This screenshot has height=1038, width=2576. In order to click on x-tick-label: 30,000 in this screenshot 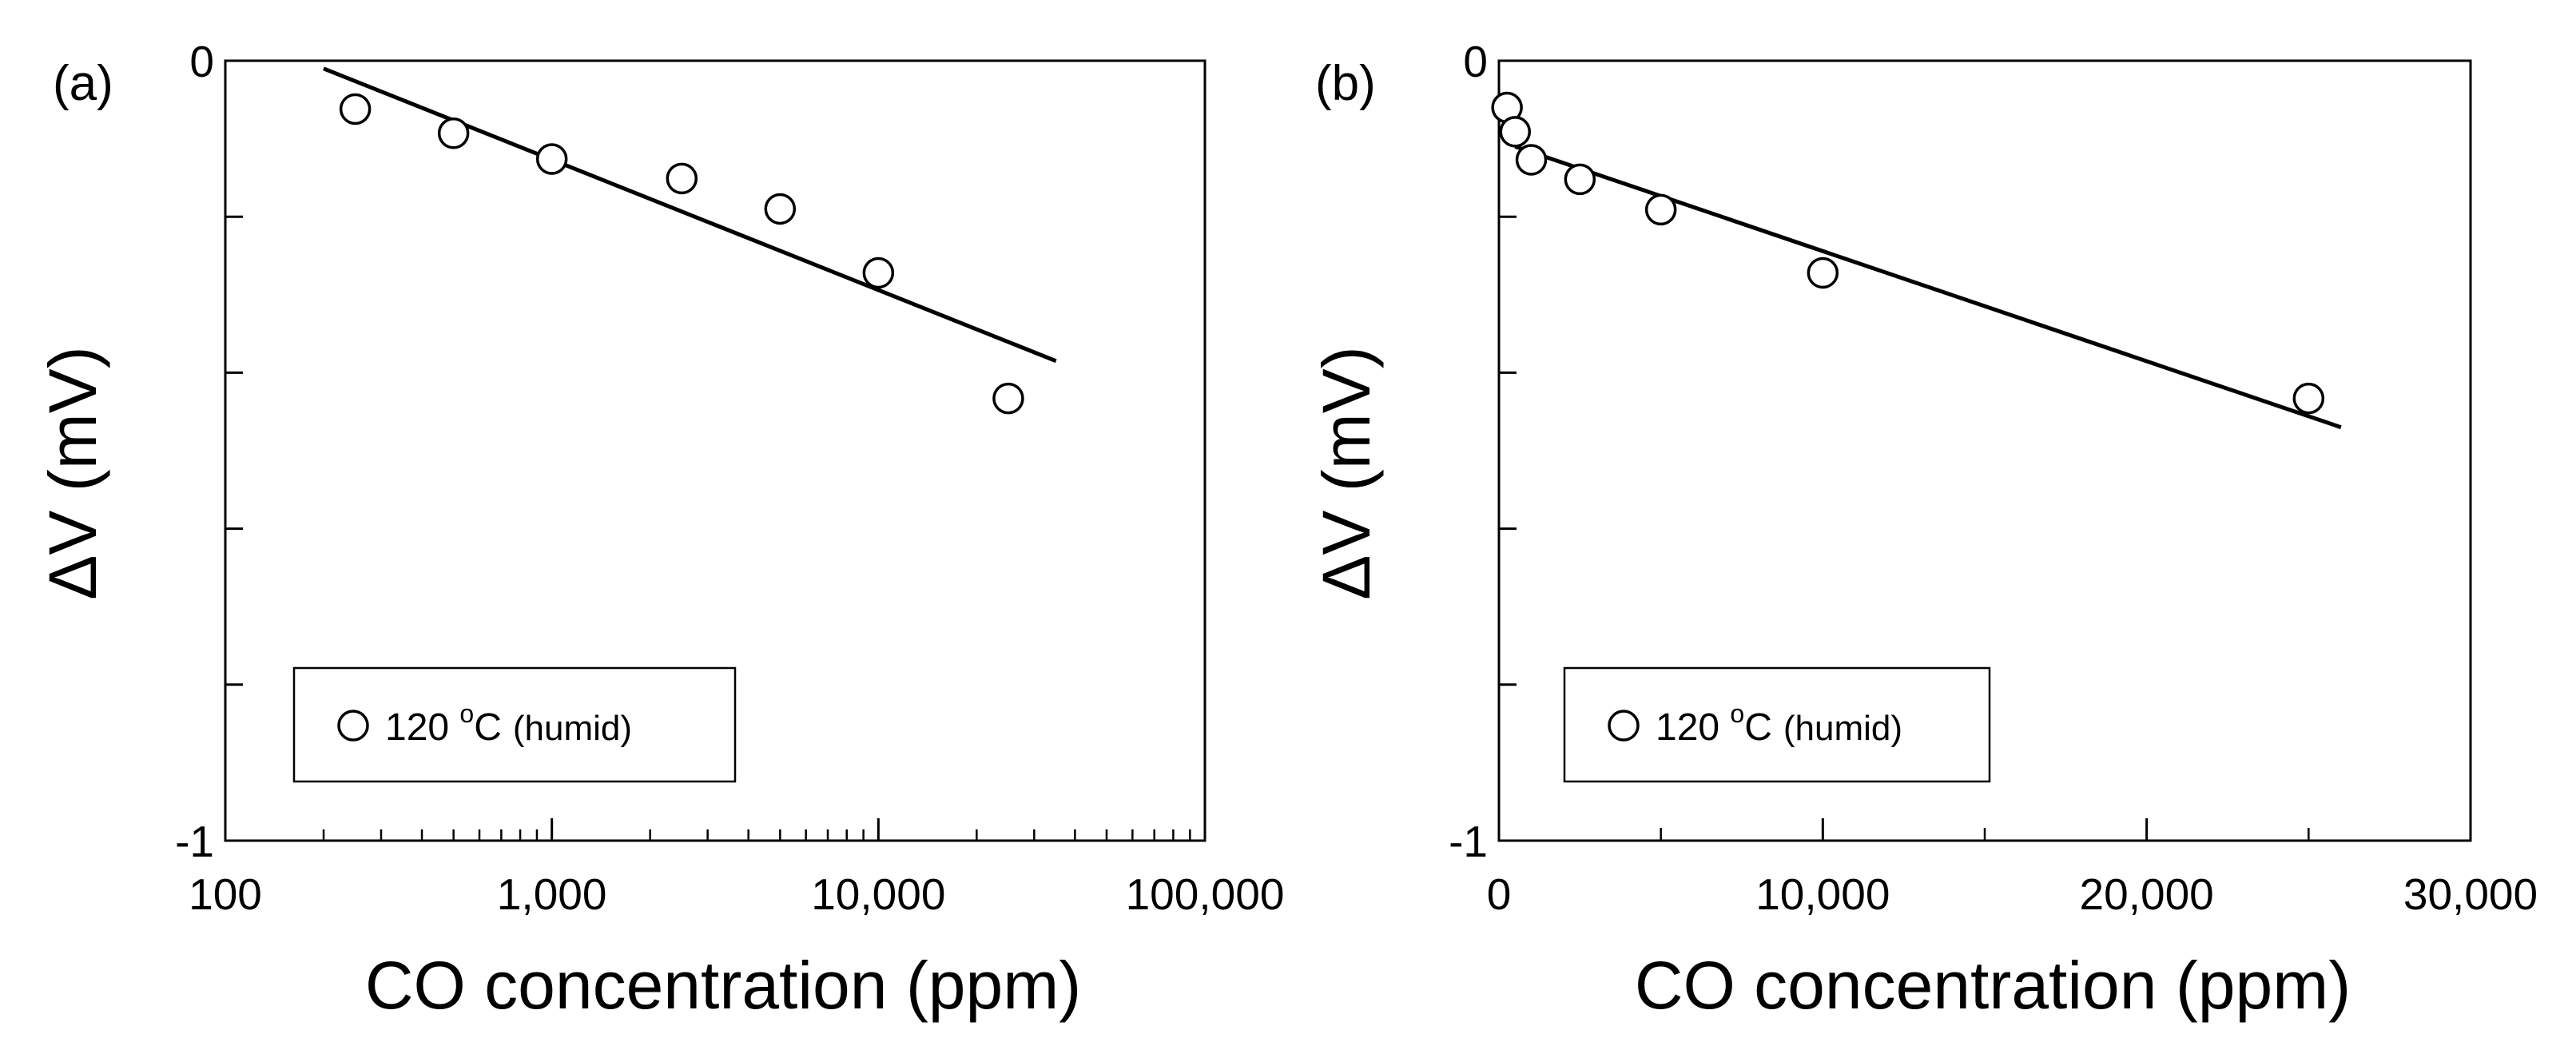, I will do `click(2470, 894)`.